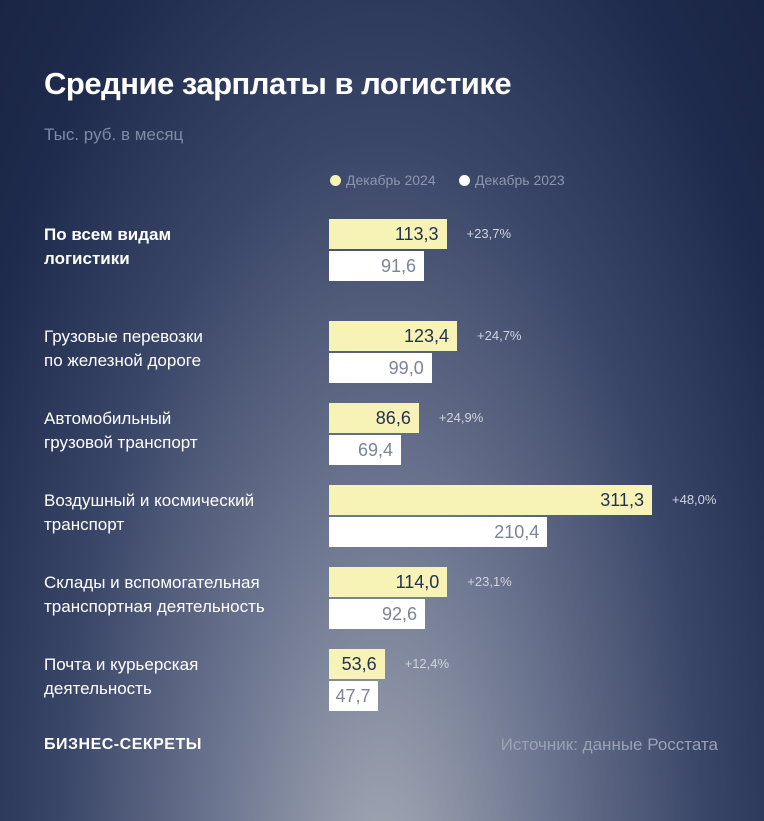  Describe the element at coordinates (121, 676) in the screenshot. I see `category-label: Почта и курьерская деятельность` at that location.